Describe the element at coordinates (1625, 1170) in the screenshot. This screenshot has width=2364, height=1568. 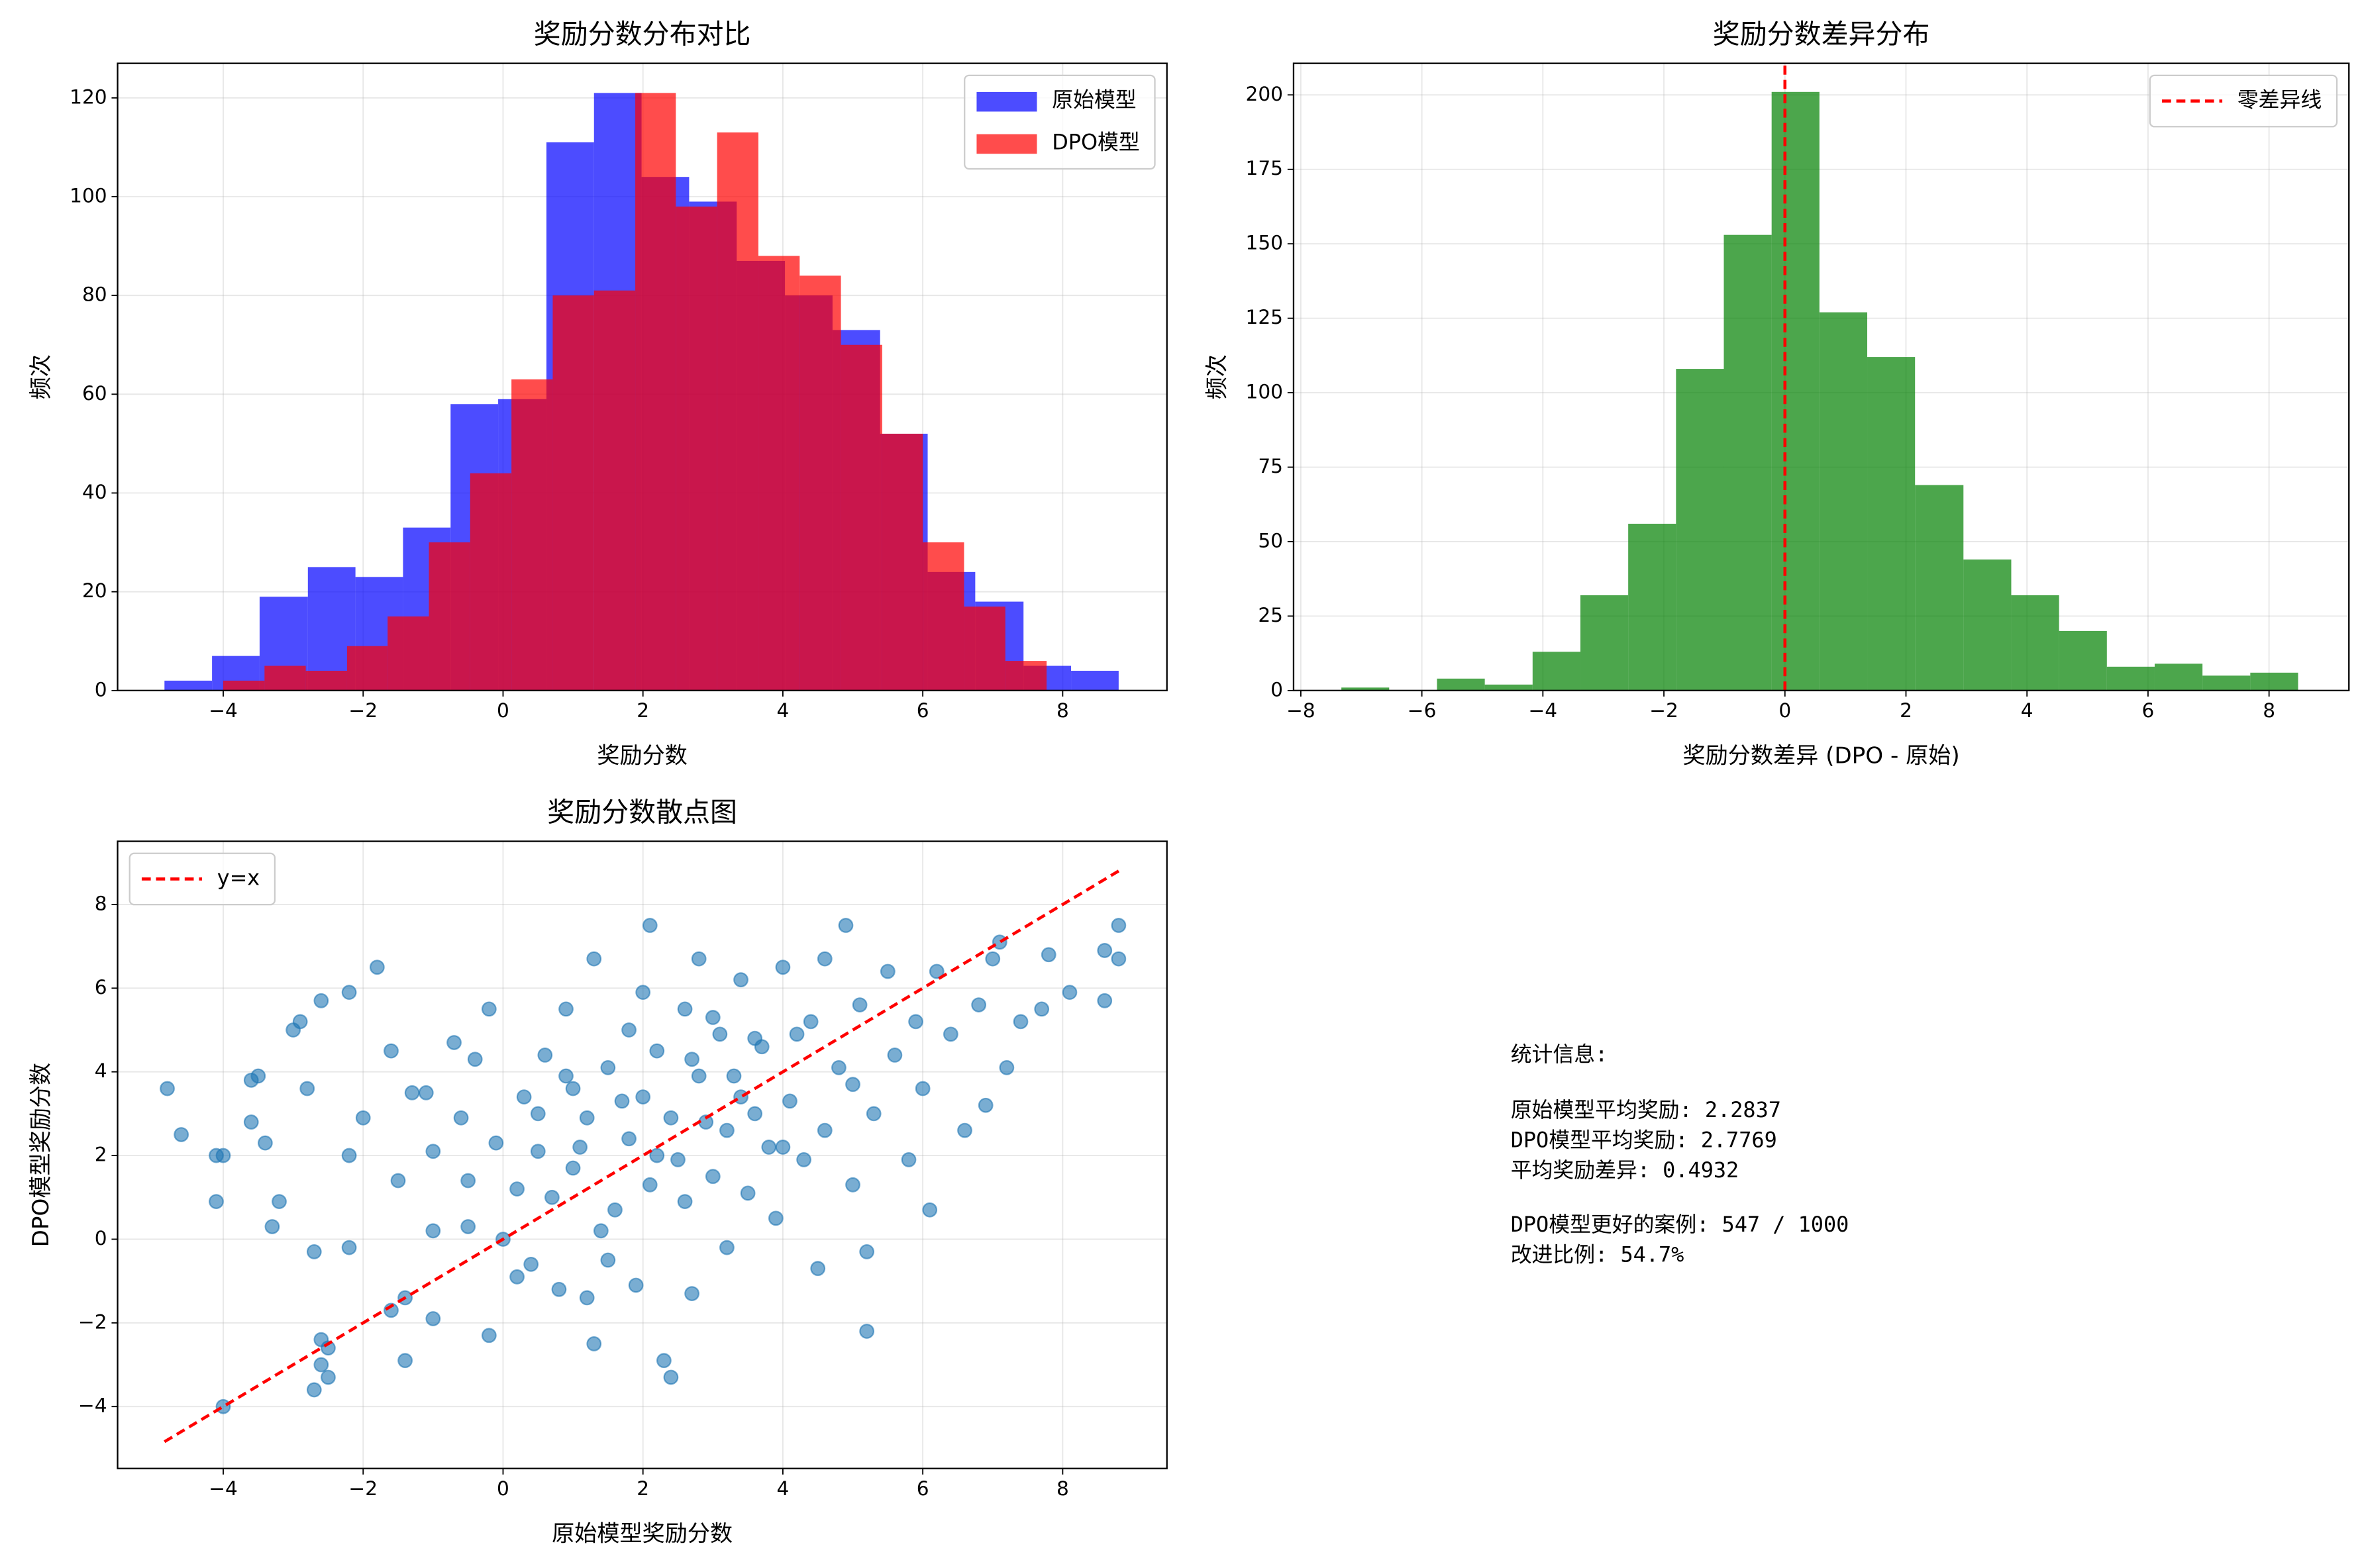
I see `stats-line: 平均奖励差异: 0.4932` at that location.